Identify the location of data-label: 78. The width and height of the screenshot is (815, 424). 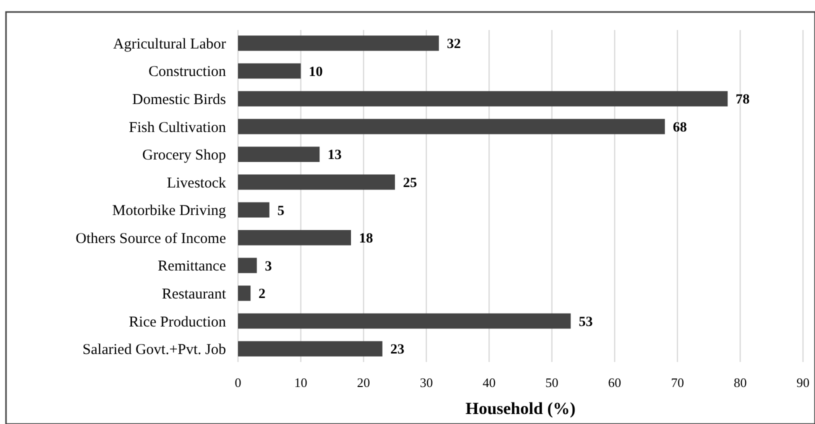
(743, 100).